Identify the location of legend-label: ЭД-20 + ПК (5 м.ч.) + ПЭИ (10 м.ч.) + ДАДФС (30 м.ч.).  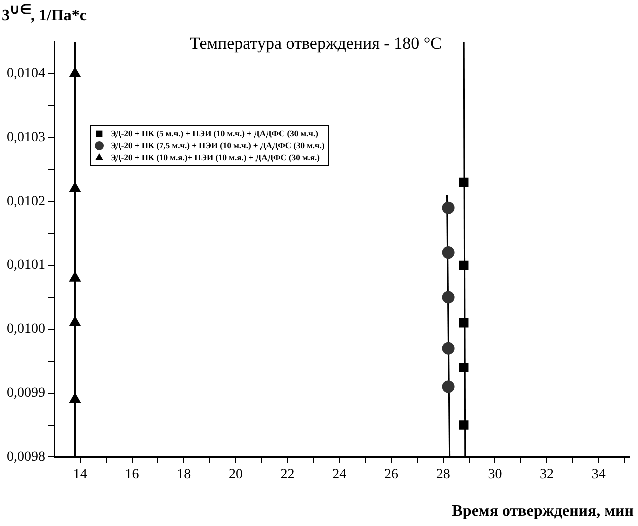
(214, 133).